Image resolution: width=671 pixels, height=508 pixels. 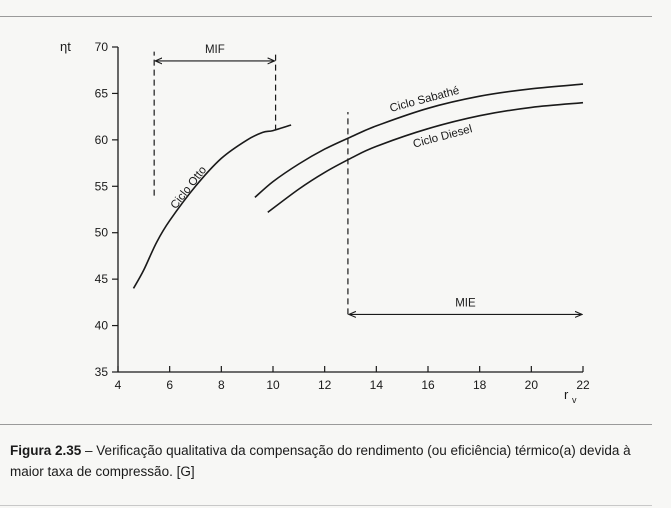 What do you see at coordinates (425, 157) in the screenshot?
I see `series-line-ciclo-diesel` at bounding box center [425, 157].